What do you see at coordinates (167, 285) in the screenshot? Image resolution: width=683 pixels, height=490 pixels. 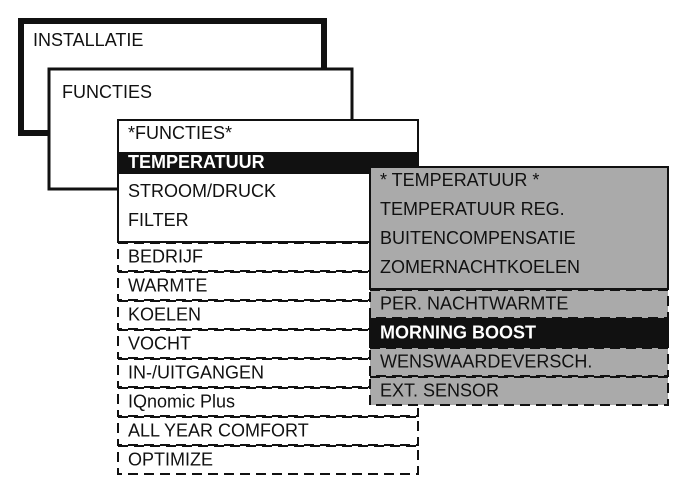 I see `menu-item: WARMTE` at bounding box center [167, 285].